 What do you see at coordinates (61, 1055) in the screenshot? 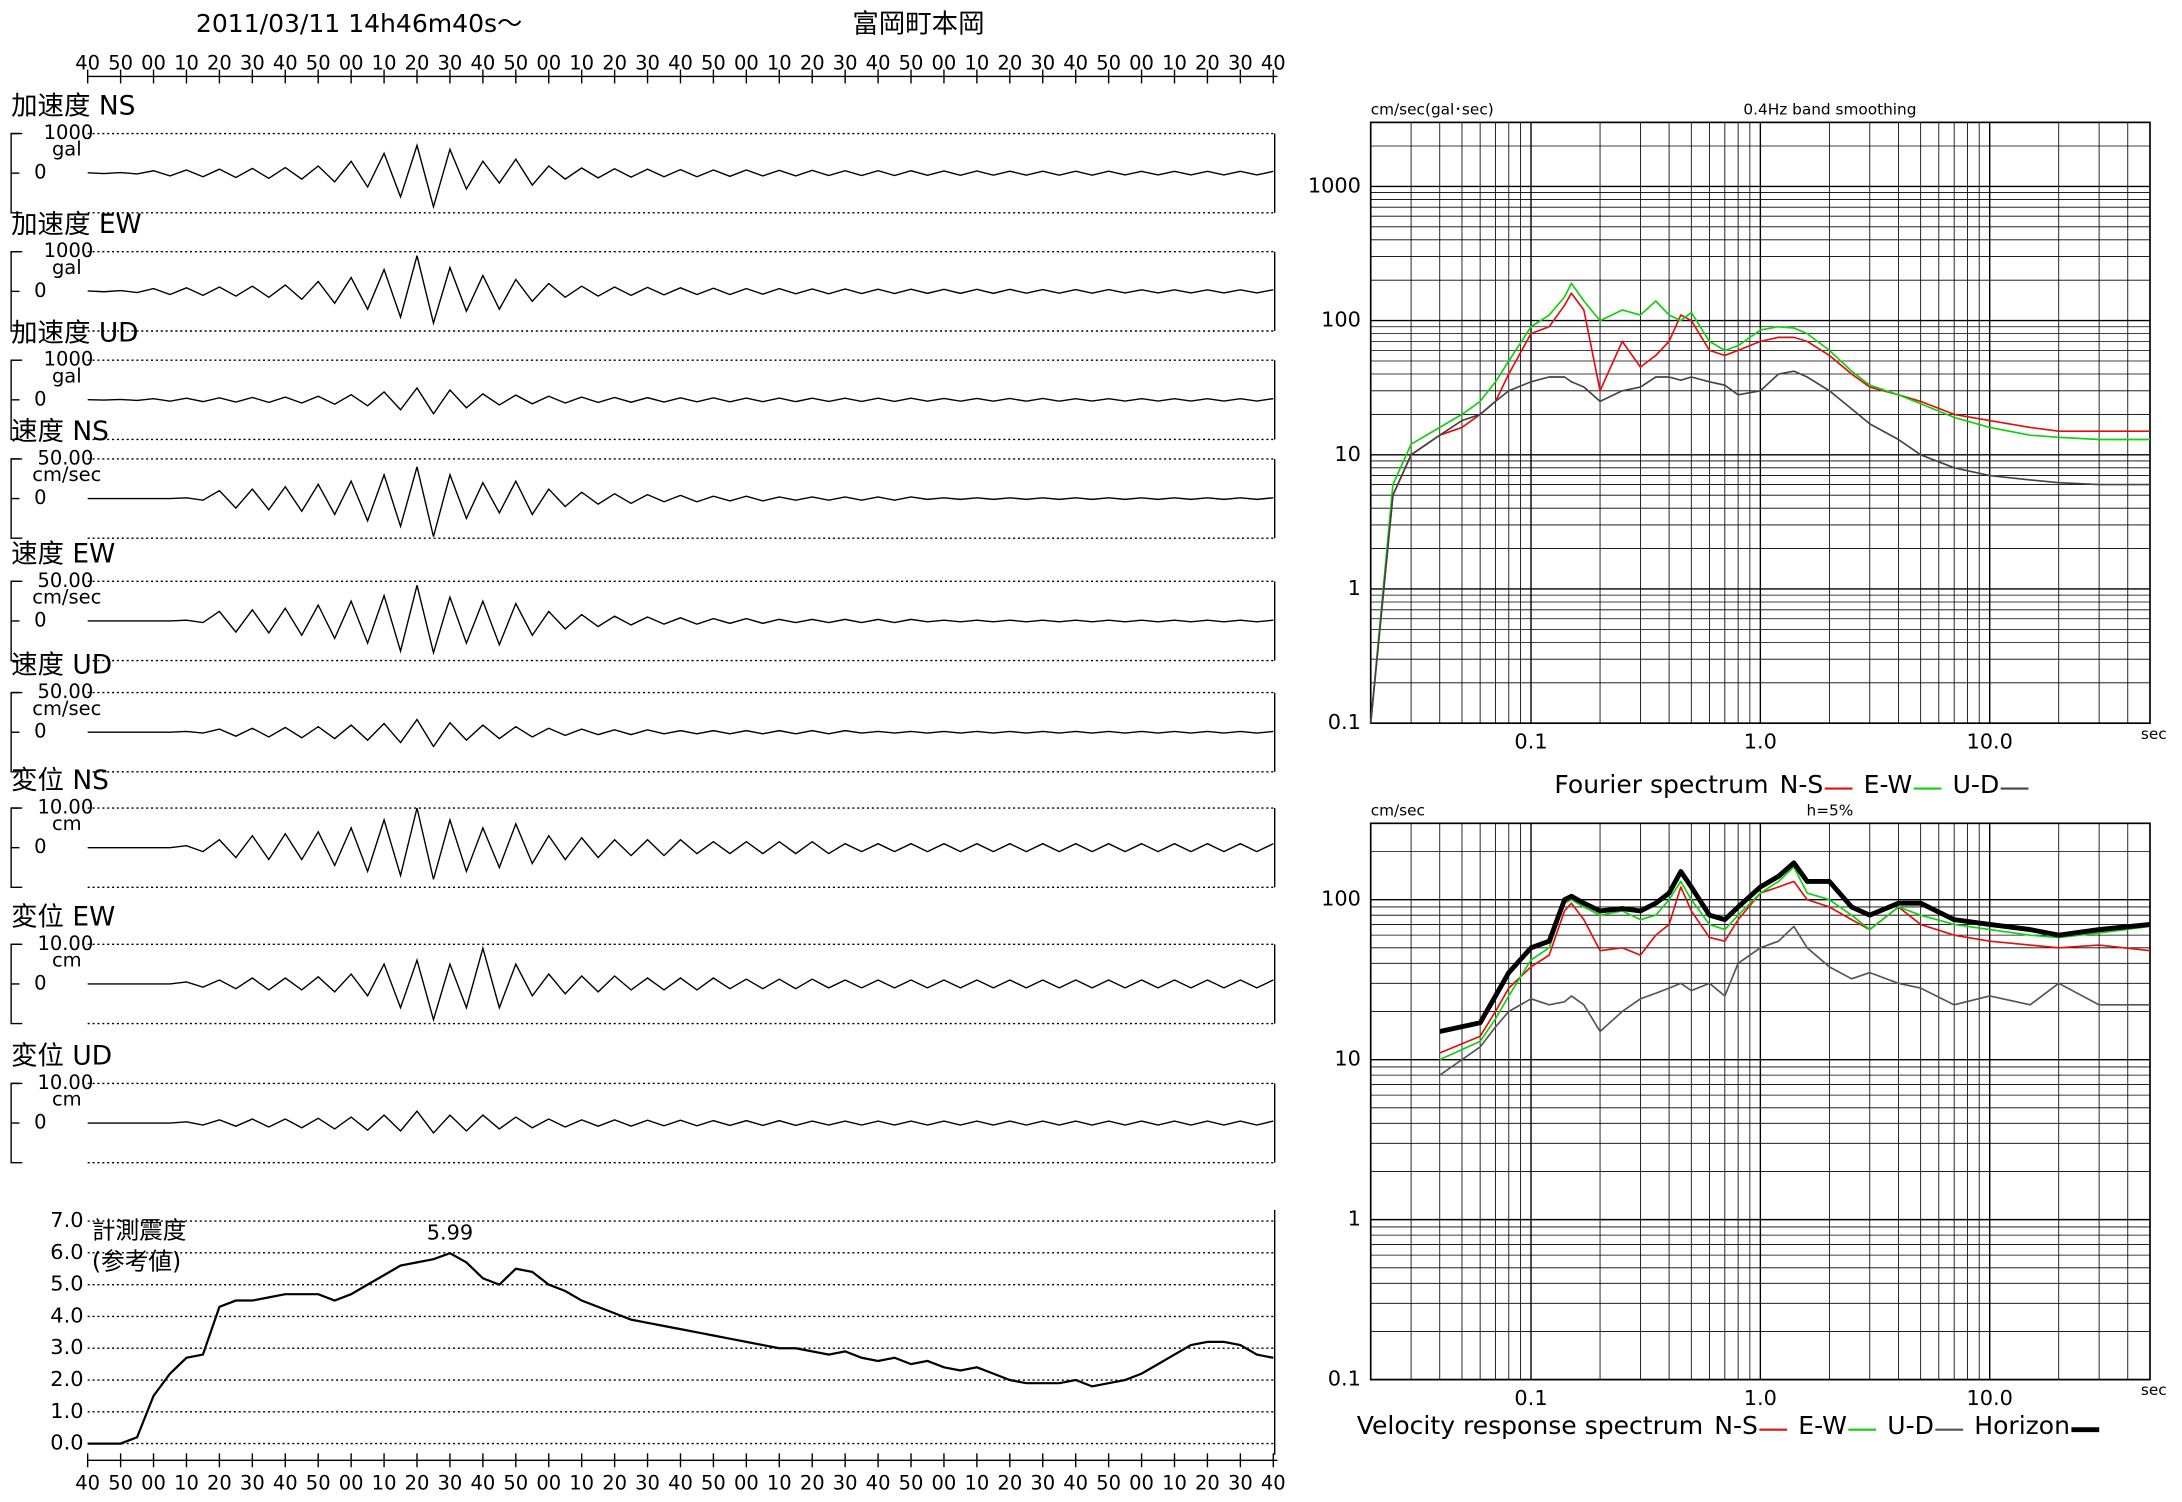
I see `panel-title: 変位 UD` at bounding box center [61, 1055].